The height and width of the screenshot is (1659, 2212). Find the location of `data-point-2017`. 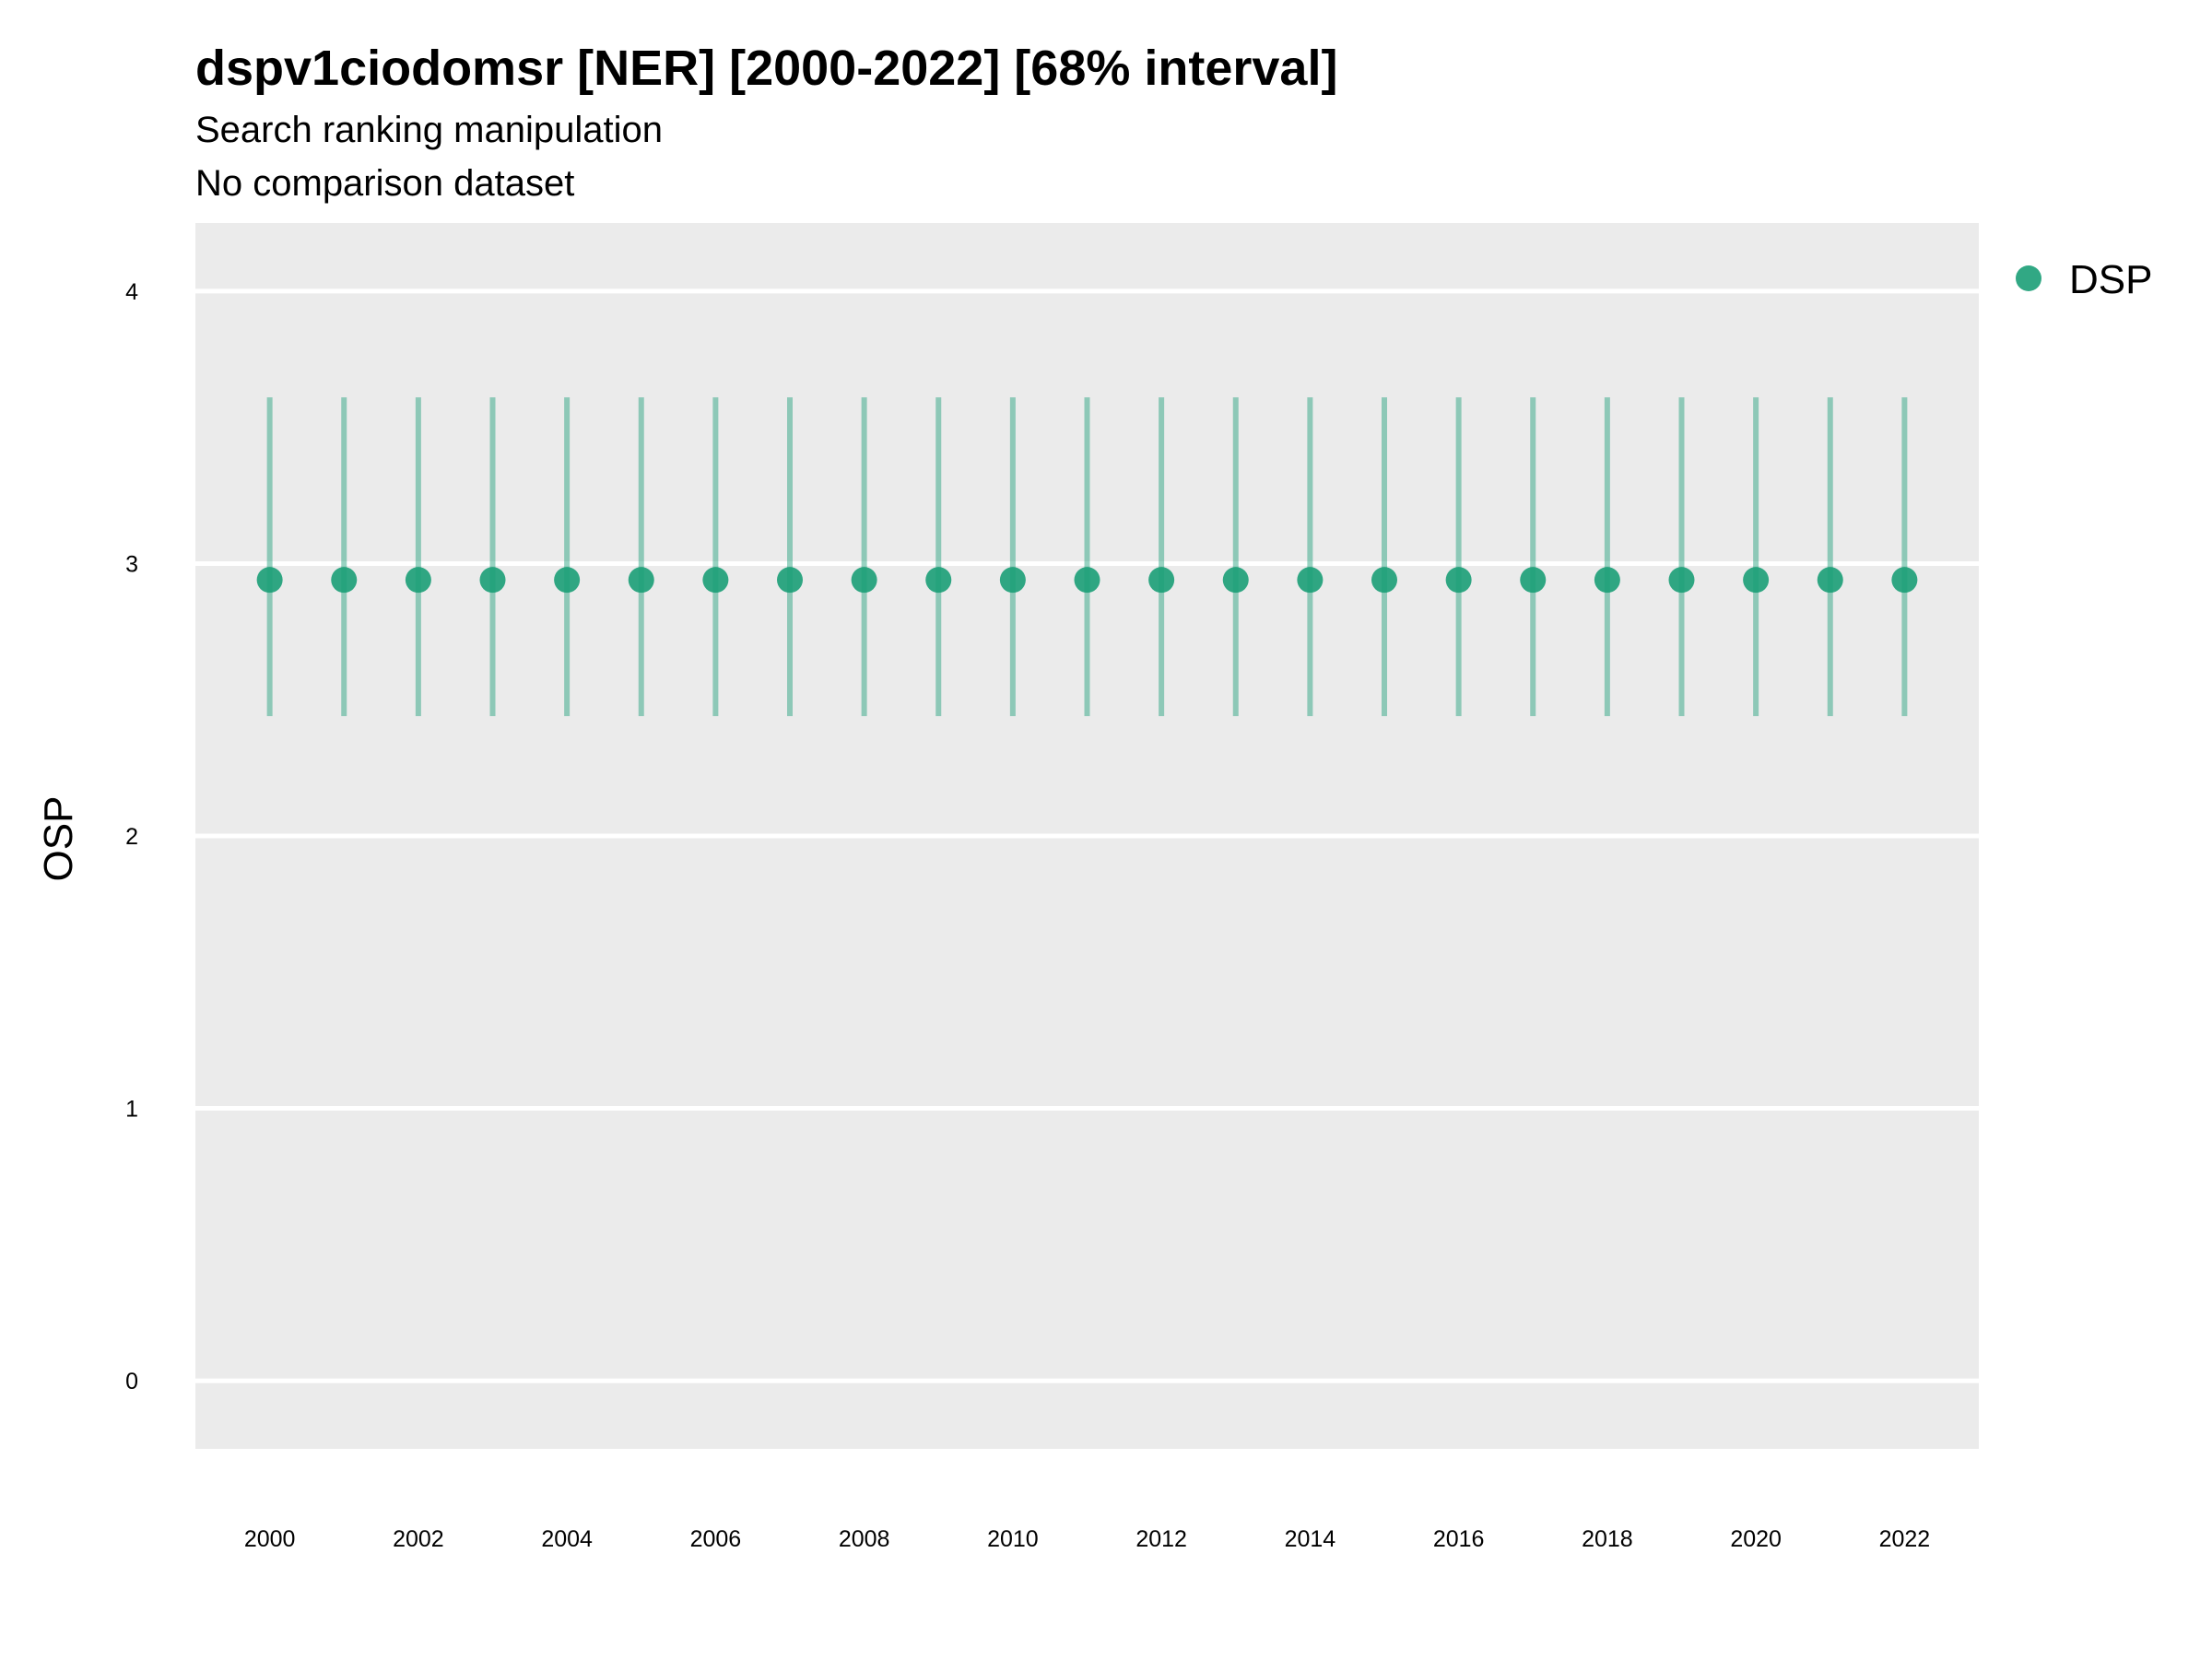

data-point-2017 is located at coordinates (1533, 580).